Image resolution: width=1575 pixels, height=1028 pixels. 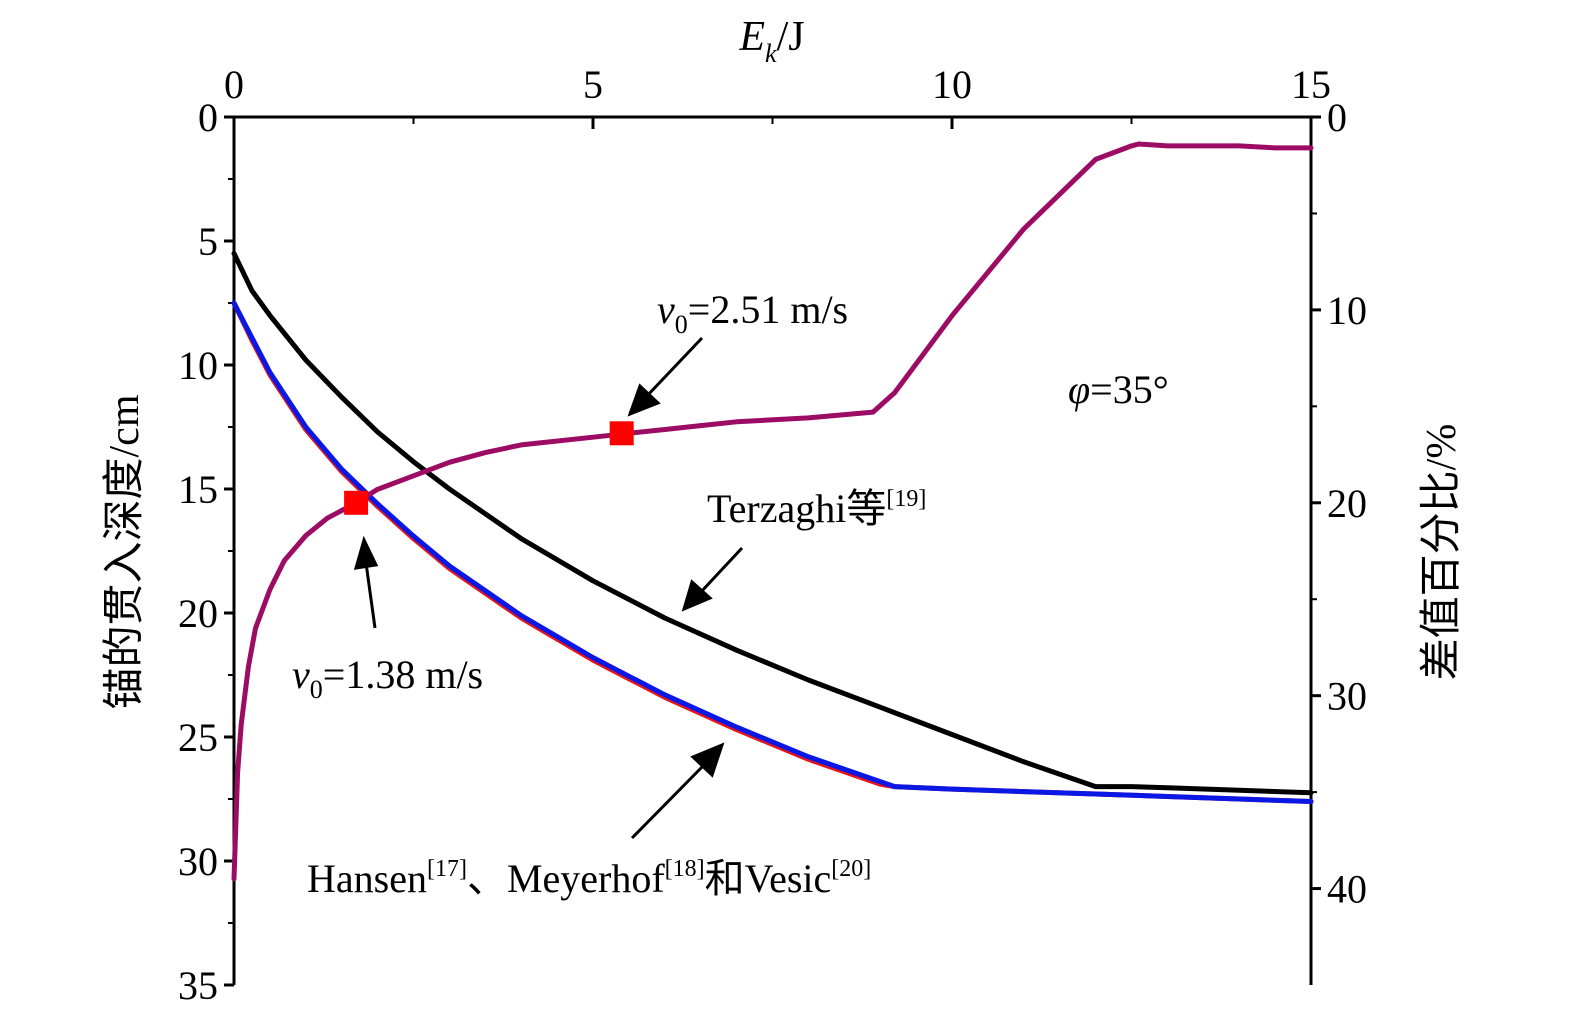 I want to click on x-axis-title: Ek/J, so click(x=771, y=41).